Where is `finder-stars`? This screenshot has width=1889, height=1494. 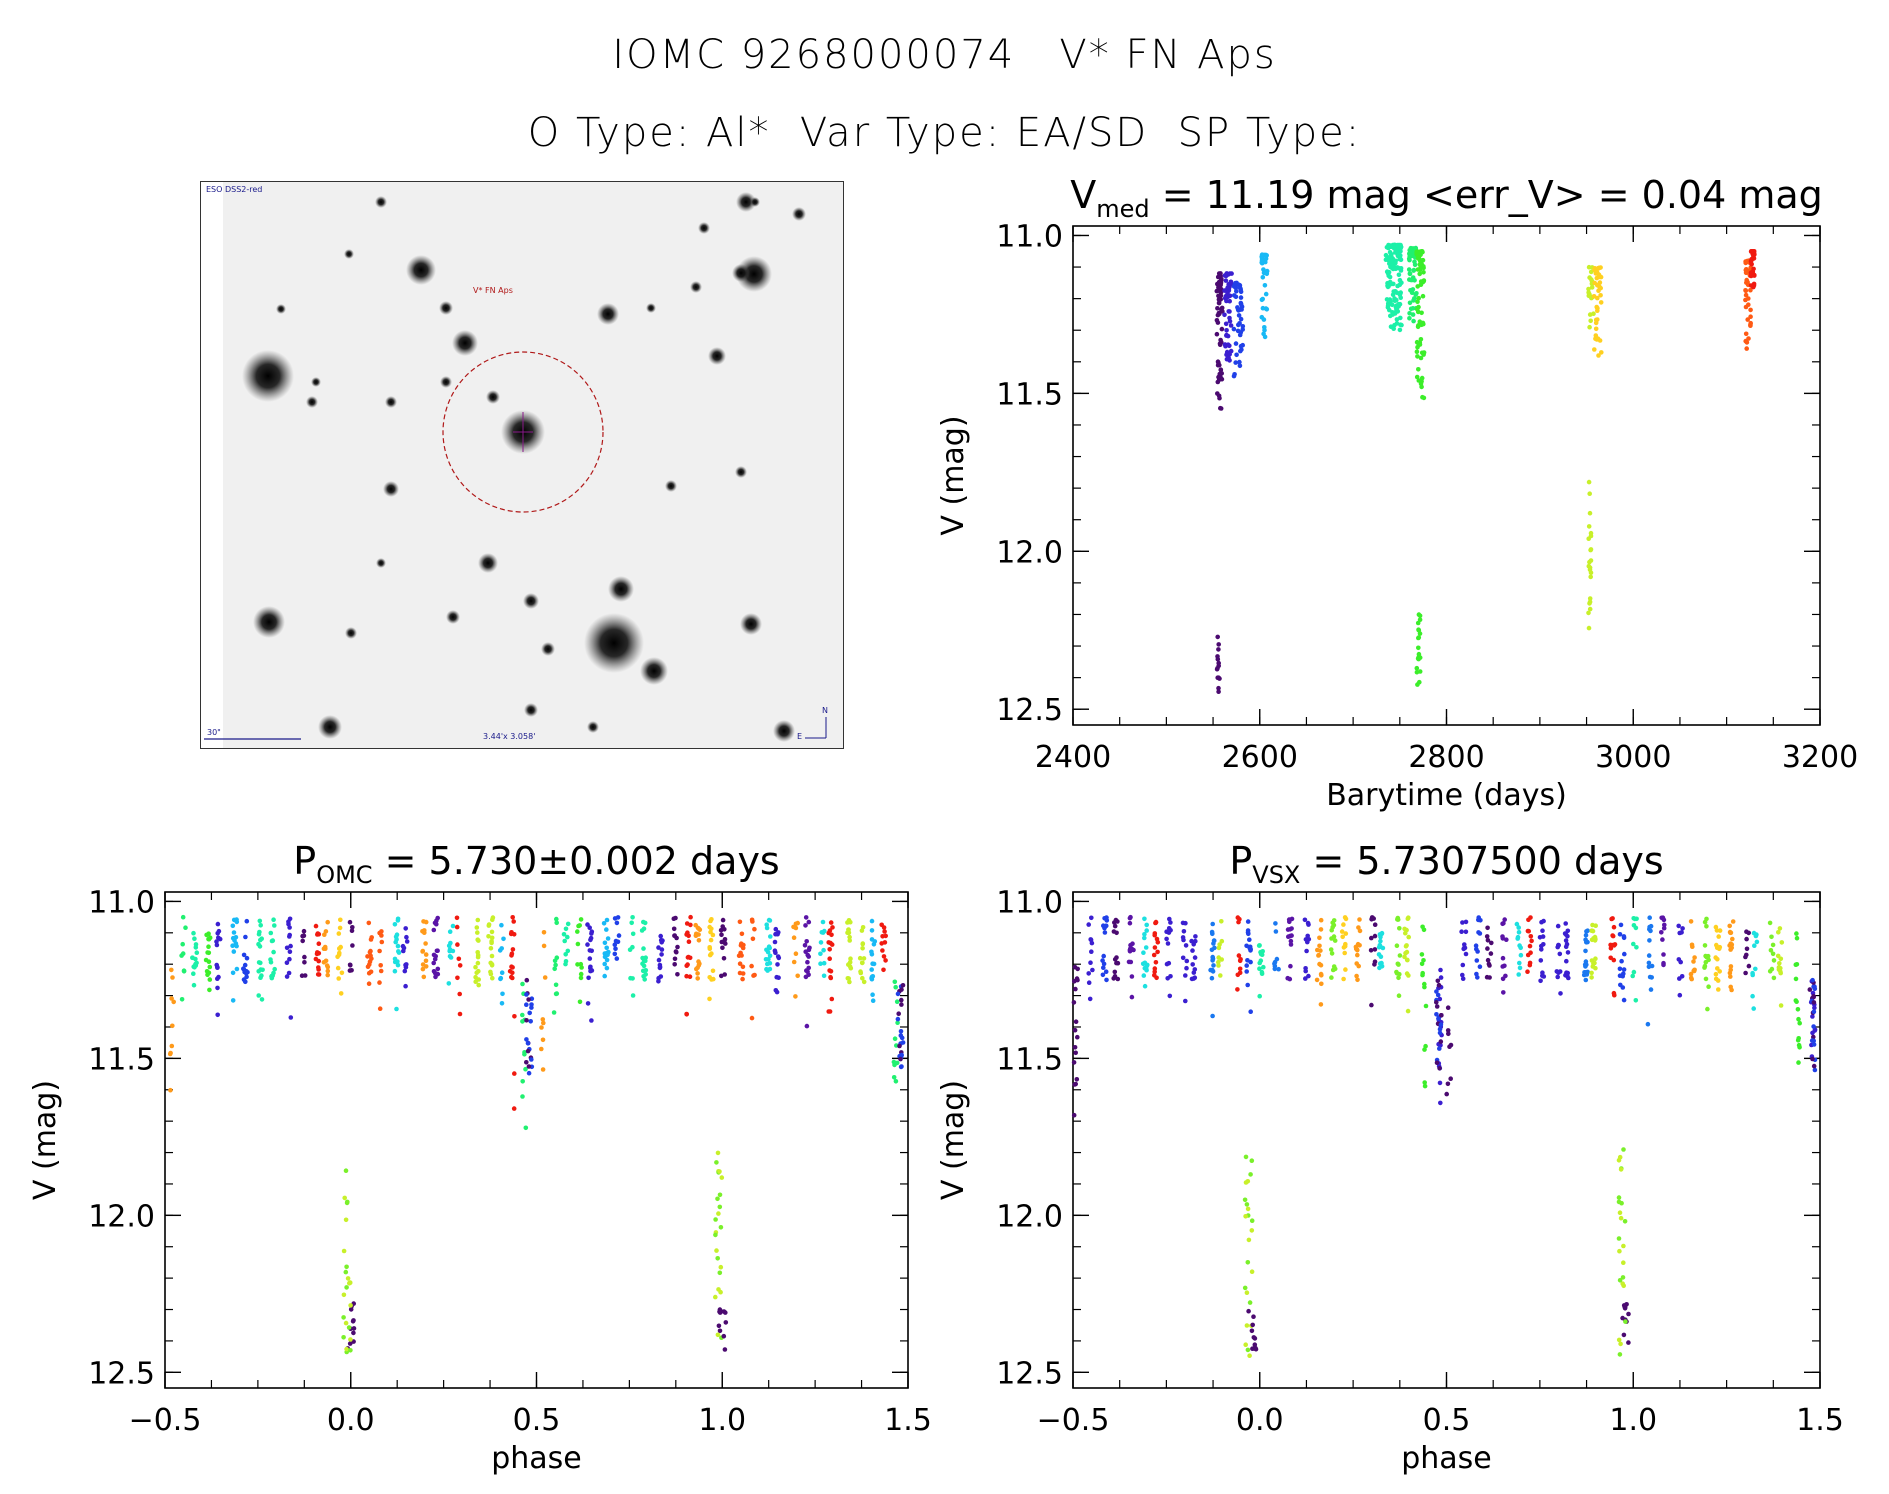 finder-stars is located at coordinates (524, 467).